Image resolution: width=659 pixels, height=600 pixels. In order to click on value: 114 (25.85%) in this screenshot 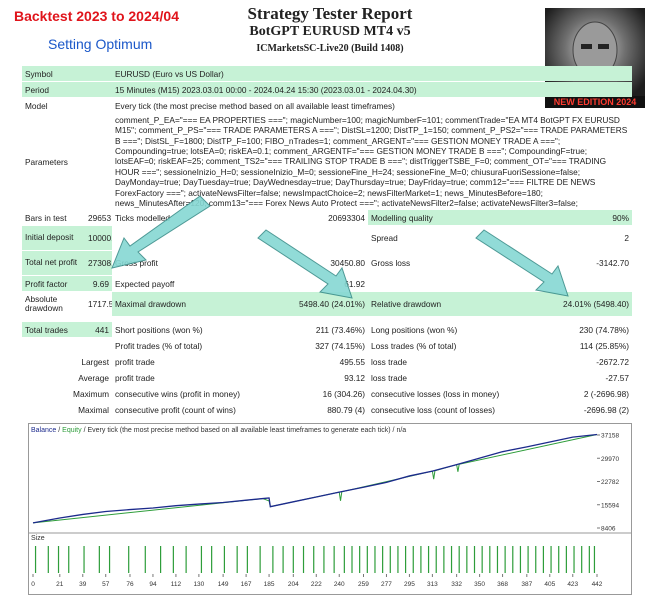, I will do `click(604, 345)`.